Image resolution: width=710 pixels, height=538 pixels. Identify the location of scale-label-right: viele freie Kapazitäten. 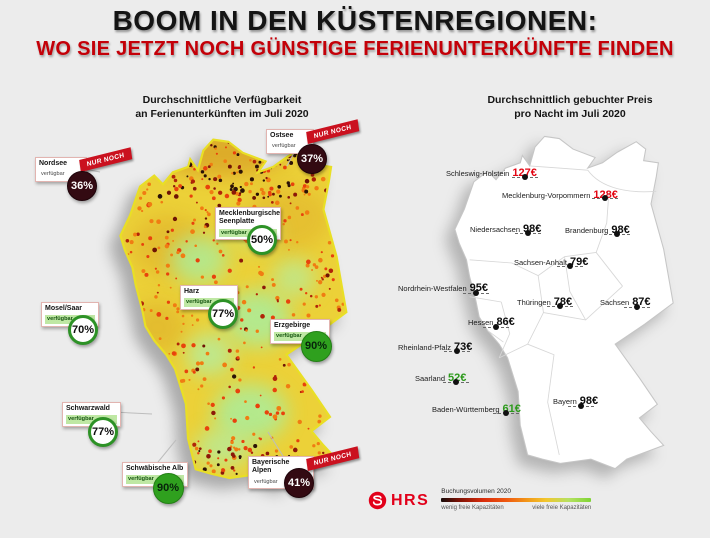
(562, 507).